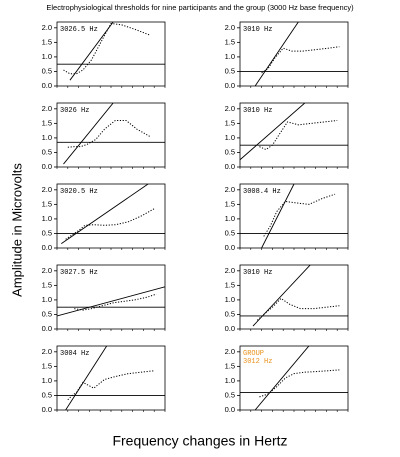 Image resolution: width=400 pixels, height=457 pixels. Describe the element at coordinates (79, 192) in the screenshot. I see `panel-label: 3020.5 Hz` at that location.